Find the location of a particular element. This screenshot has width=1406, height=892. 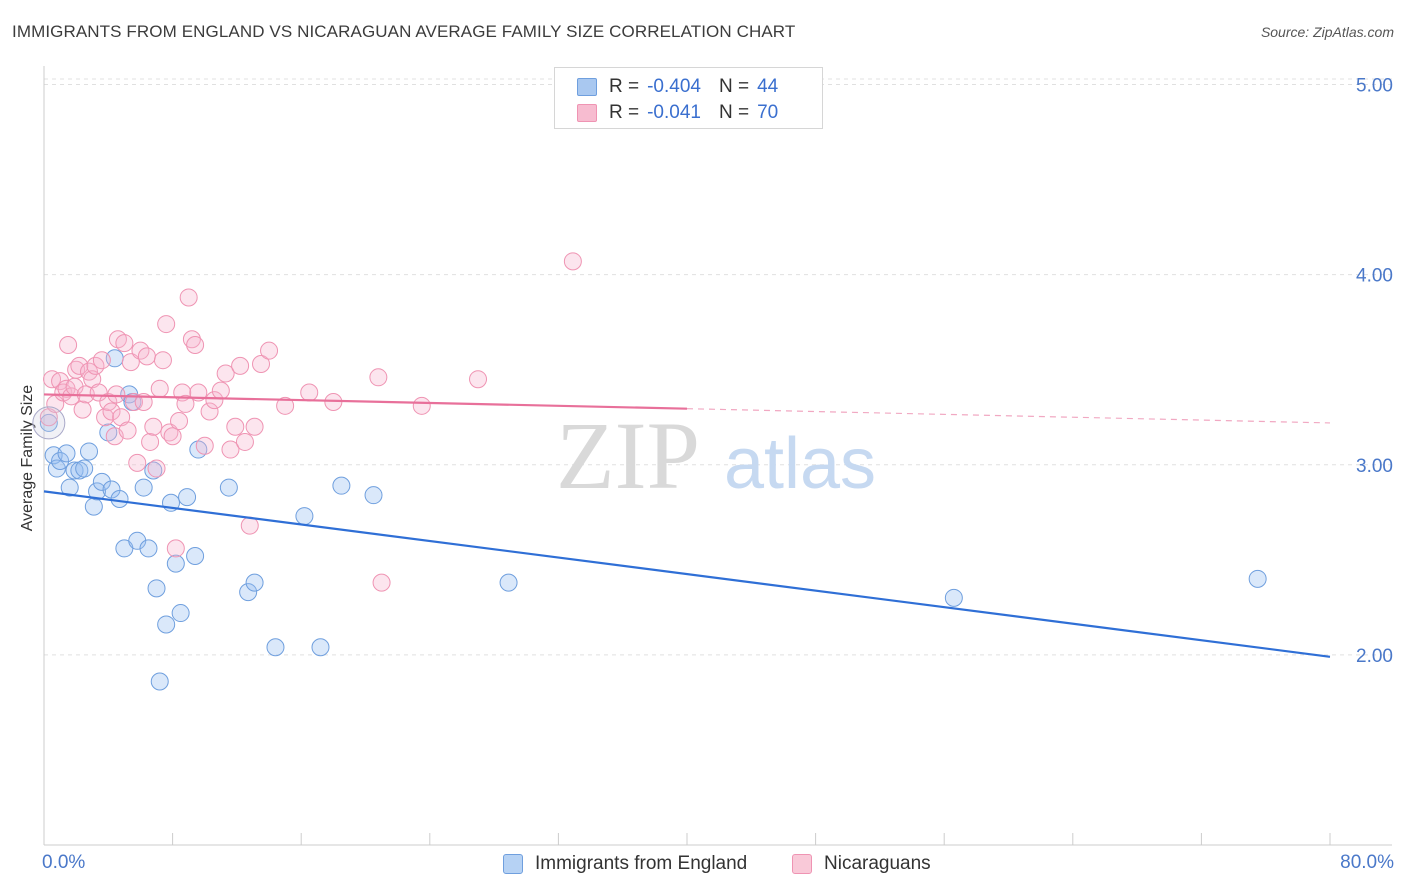

series-legend-nicaraguans: Nicaraguans is located at coordinates (861, 864).